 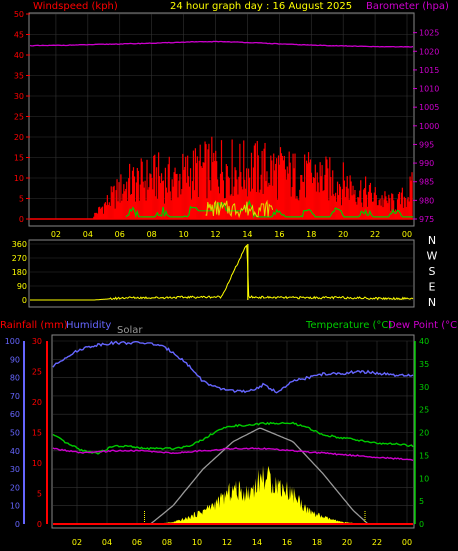 I want to click on direction-tick-label: 180, so click(x=19, y=272).